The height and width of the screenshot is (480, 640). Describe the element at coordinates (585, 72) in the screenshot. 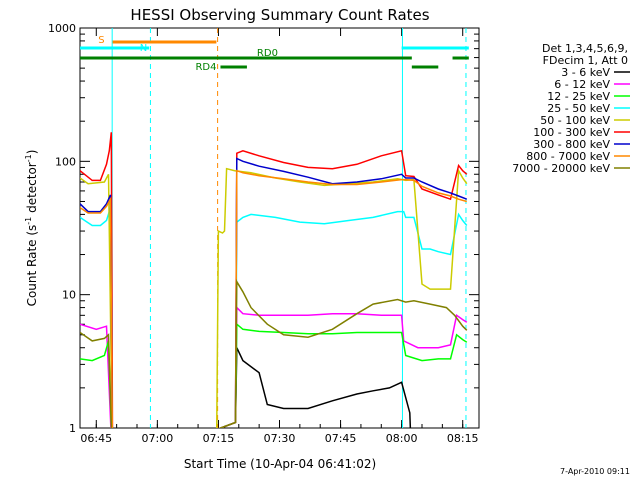

I see `legend-label: 3 - 6 keV` at that location.